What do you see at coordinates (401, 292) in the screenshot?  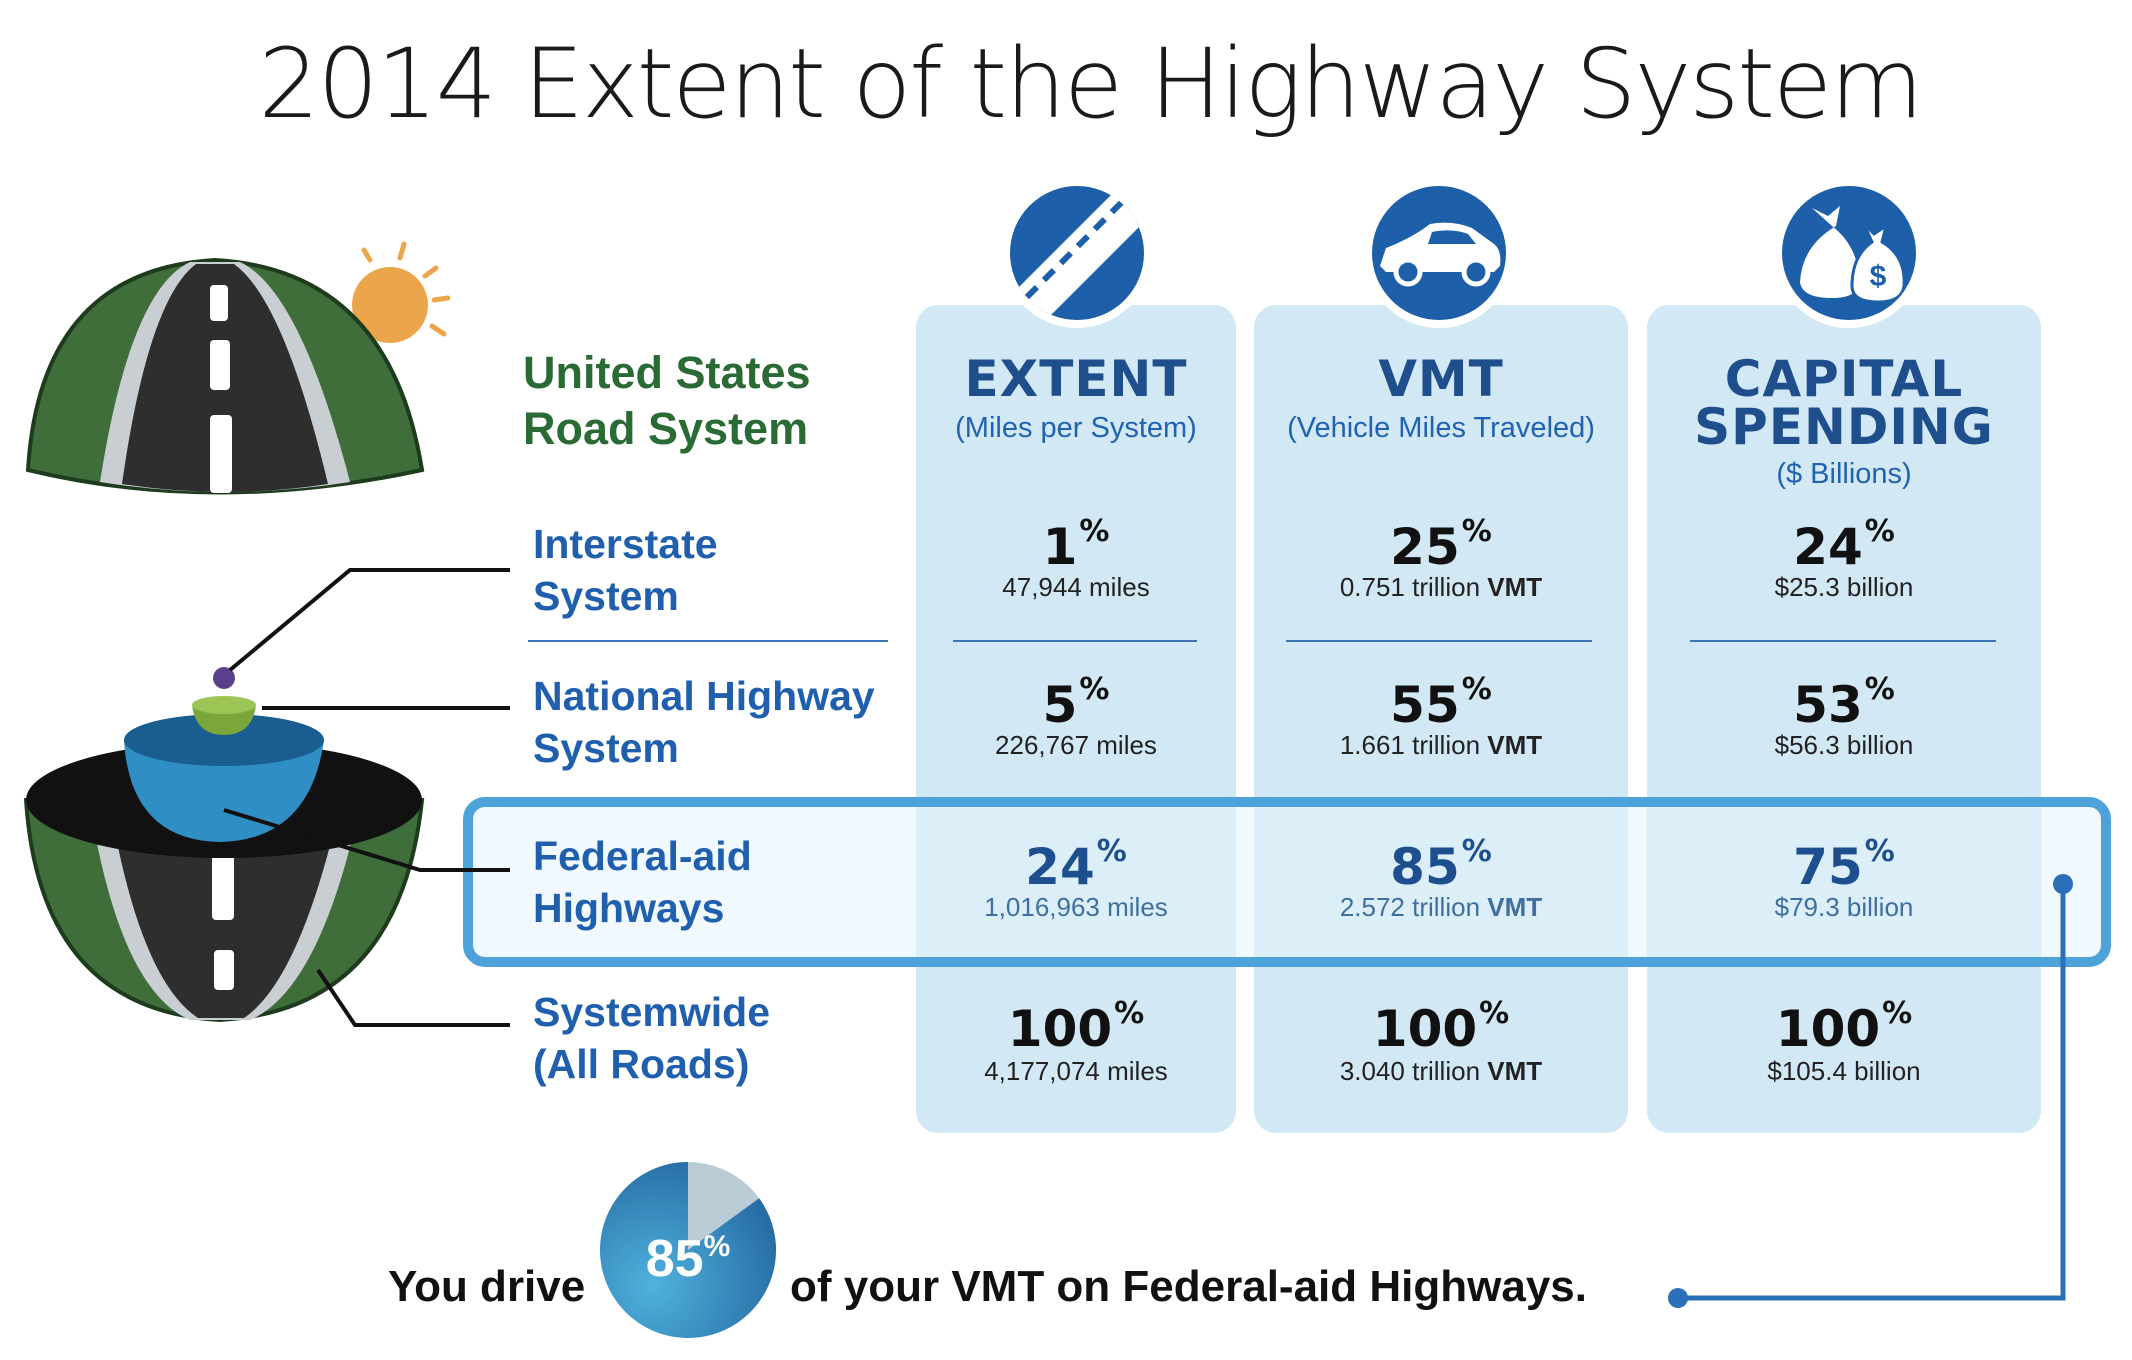 I see `sun-icon` at bounding box center [401, 292].